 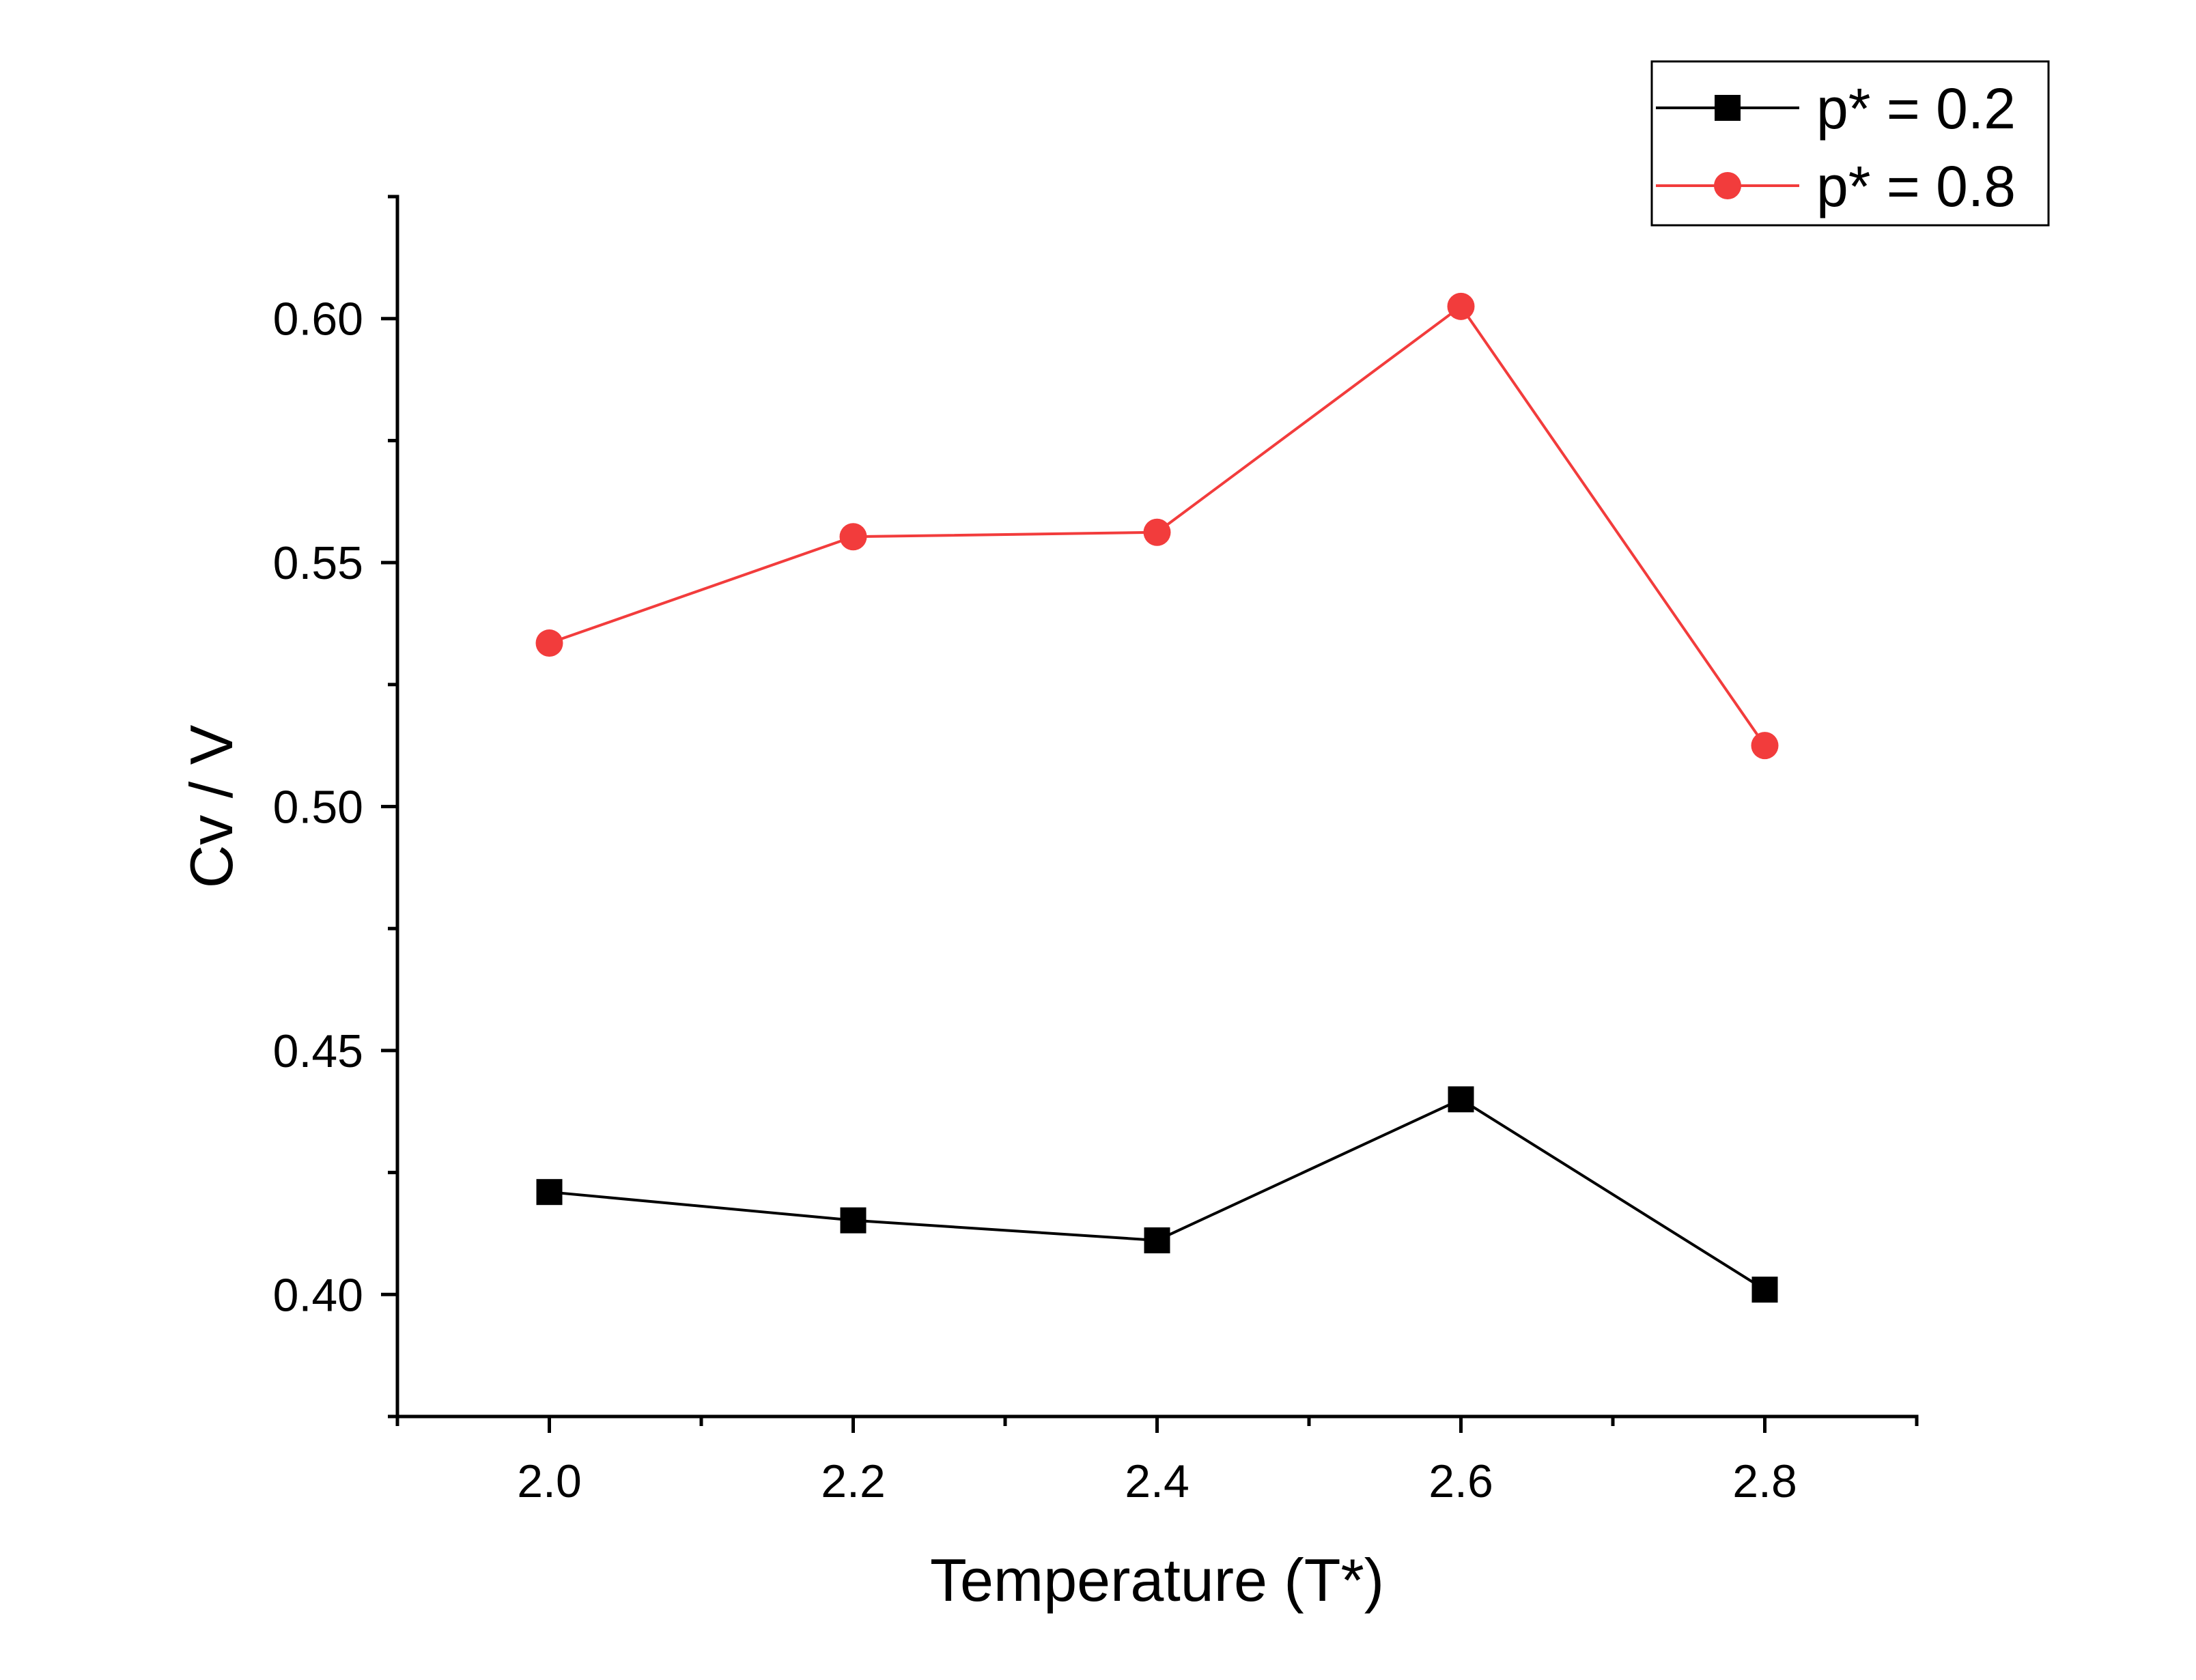 What do you see at coordinates (318, 1295) in the screenshot?
I see `y-tick-label: 0.40` at bounding box center [318, 1295].